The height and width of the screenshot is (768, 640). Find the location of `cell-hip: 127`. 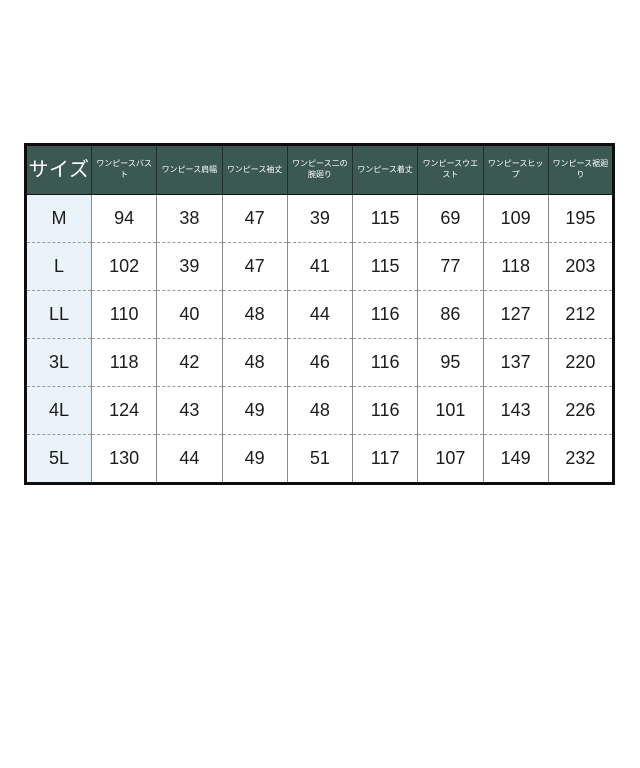

cell-hip: 127 is located at coordinates (515, 314).